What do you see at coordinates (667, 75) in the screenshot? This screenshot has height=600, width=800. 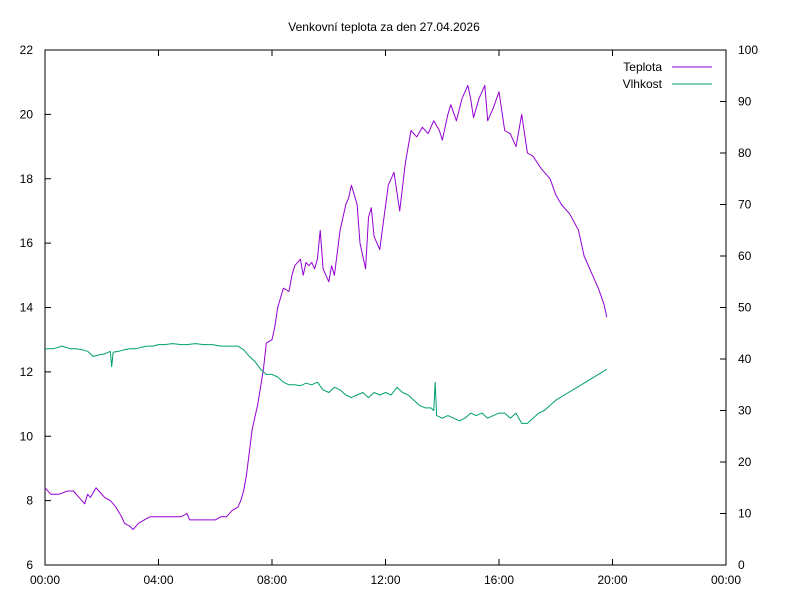 I see `legend: Teplota Vlhkost` at bounding box center [667, 75].